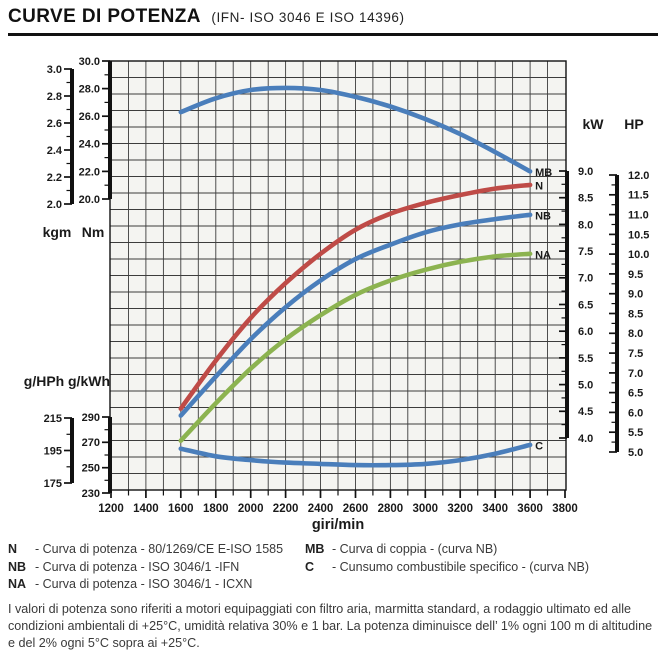 The image size is (666, 660). Describe the element at coordinates (360, 454) in the screenshot. I see `curve-C: C` at that location.